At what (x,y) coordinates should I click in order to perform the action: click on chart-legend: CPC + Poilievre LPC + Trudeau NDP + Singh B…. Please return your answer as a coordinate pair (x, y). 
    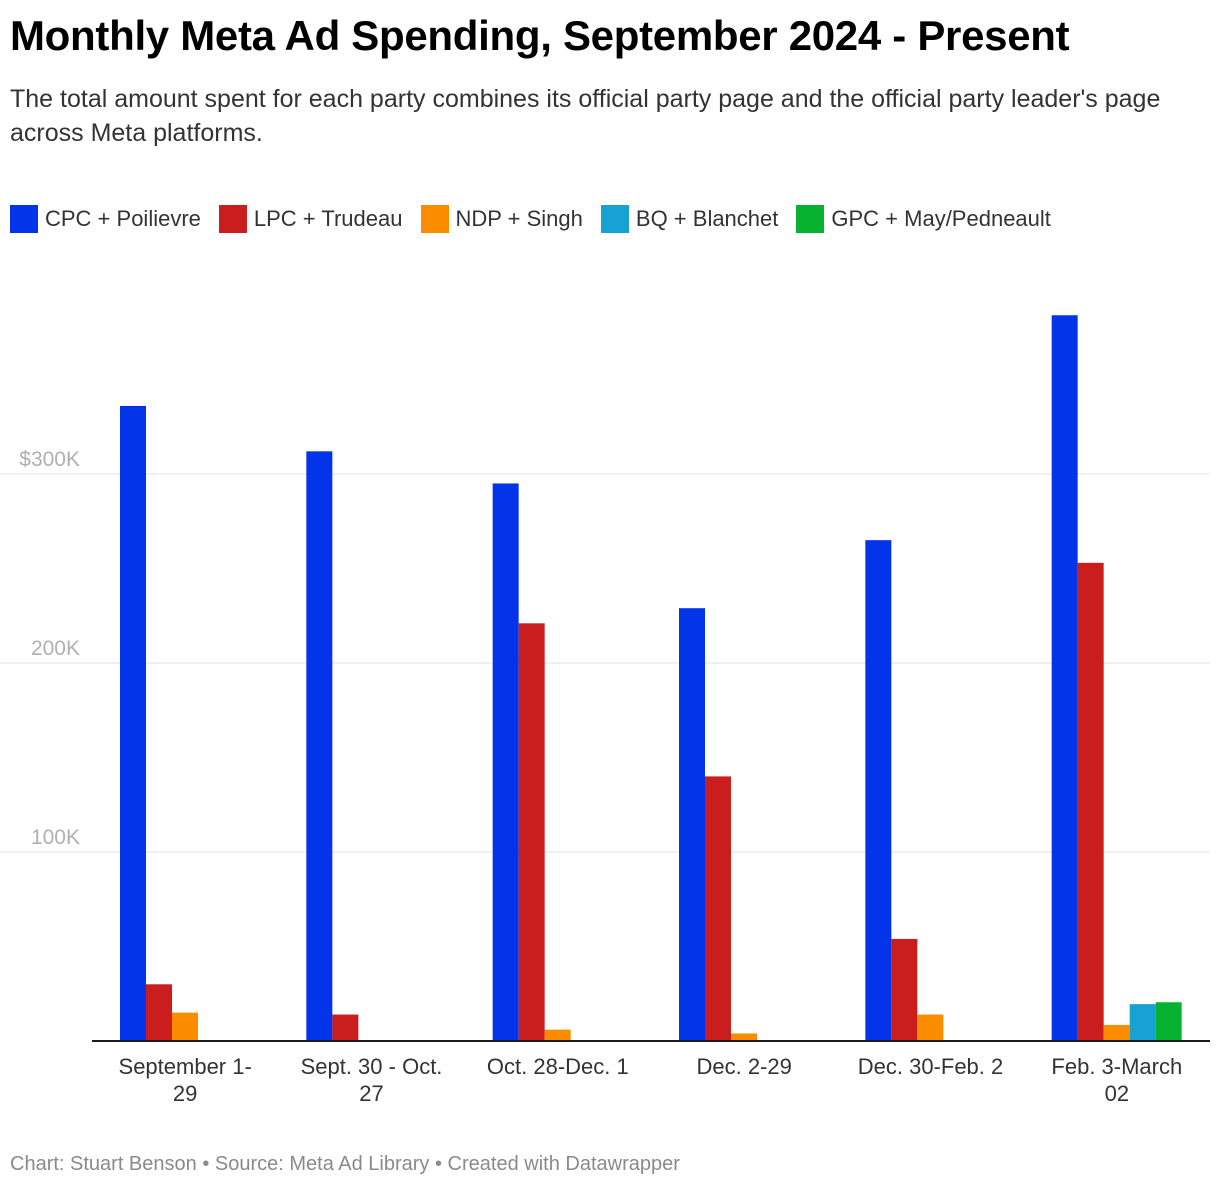
    Looking at the image, I should click on (610, 219).